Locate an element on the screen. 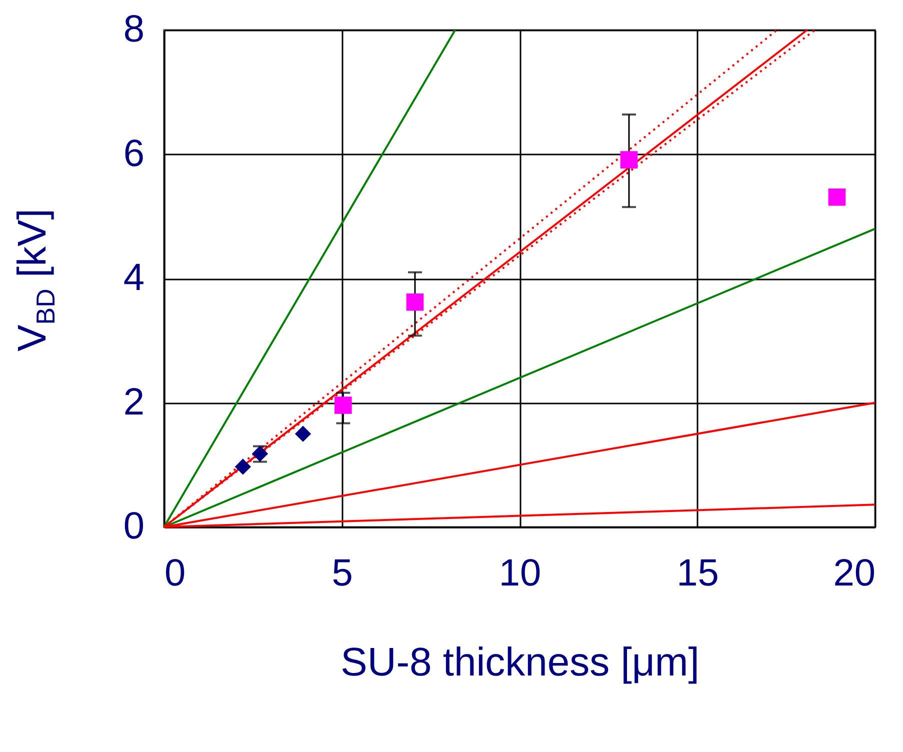 This screenshot has height=752, width=903. x-tick-label: 20 is located at coordinates (854, 573).